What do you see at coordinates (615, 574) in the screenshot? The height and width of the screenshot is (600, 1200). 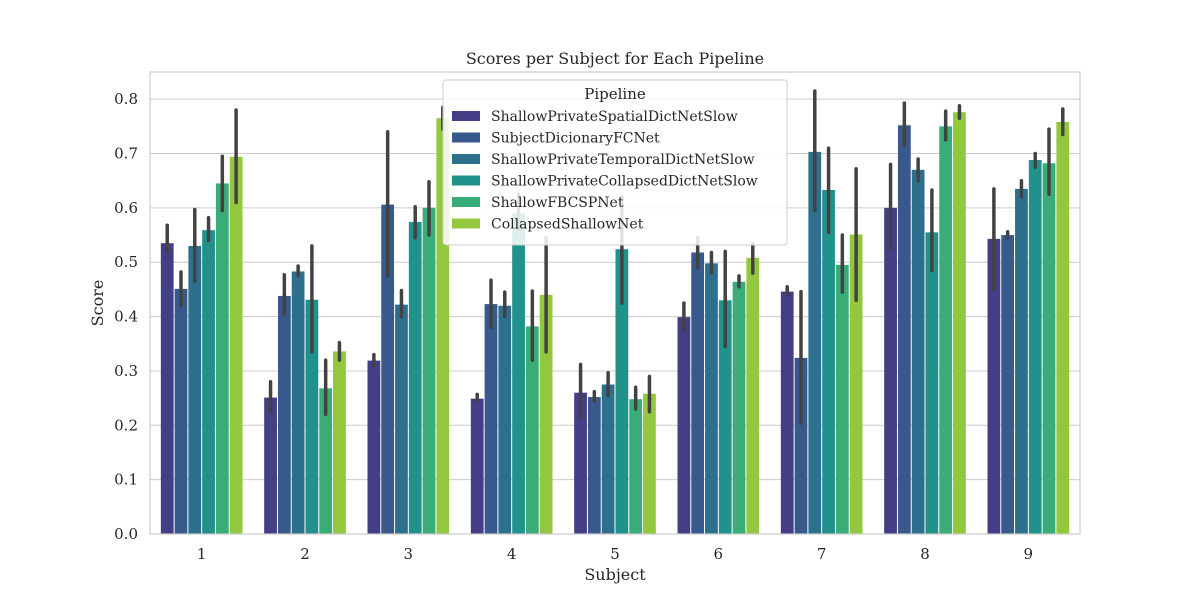 I see `x-axis-title: Subject` at bounding box center [615, 574].